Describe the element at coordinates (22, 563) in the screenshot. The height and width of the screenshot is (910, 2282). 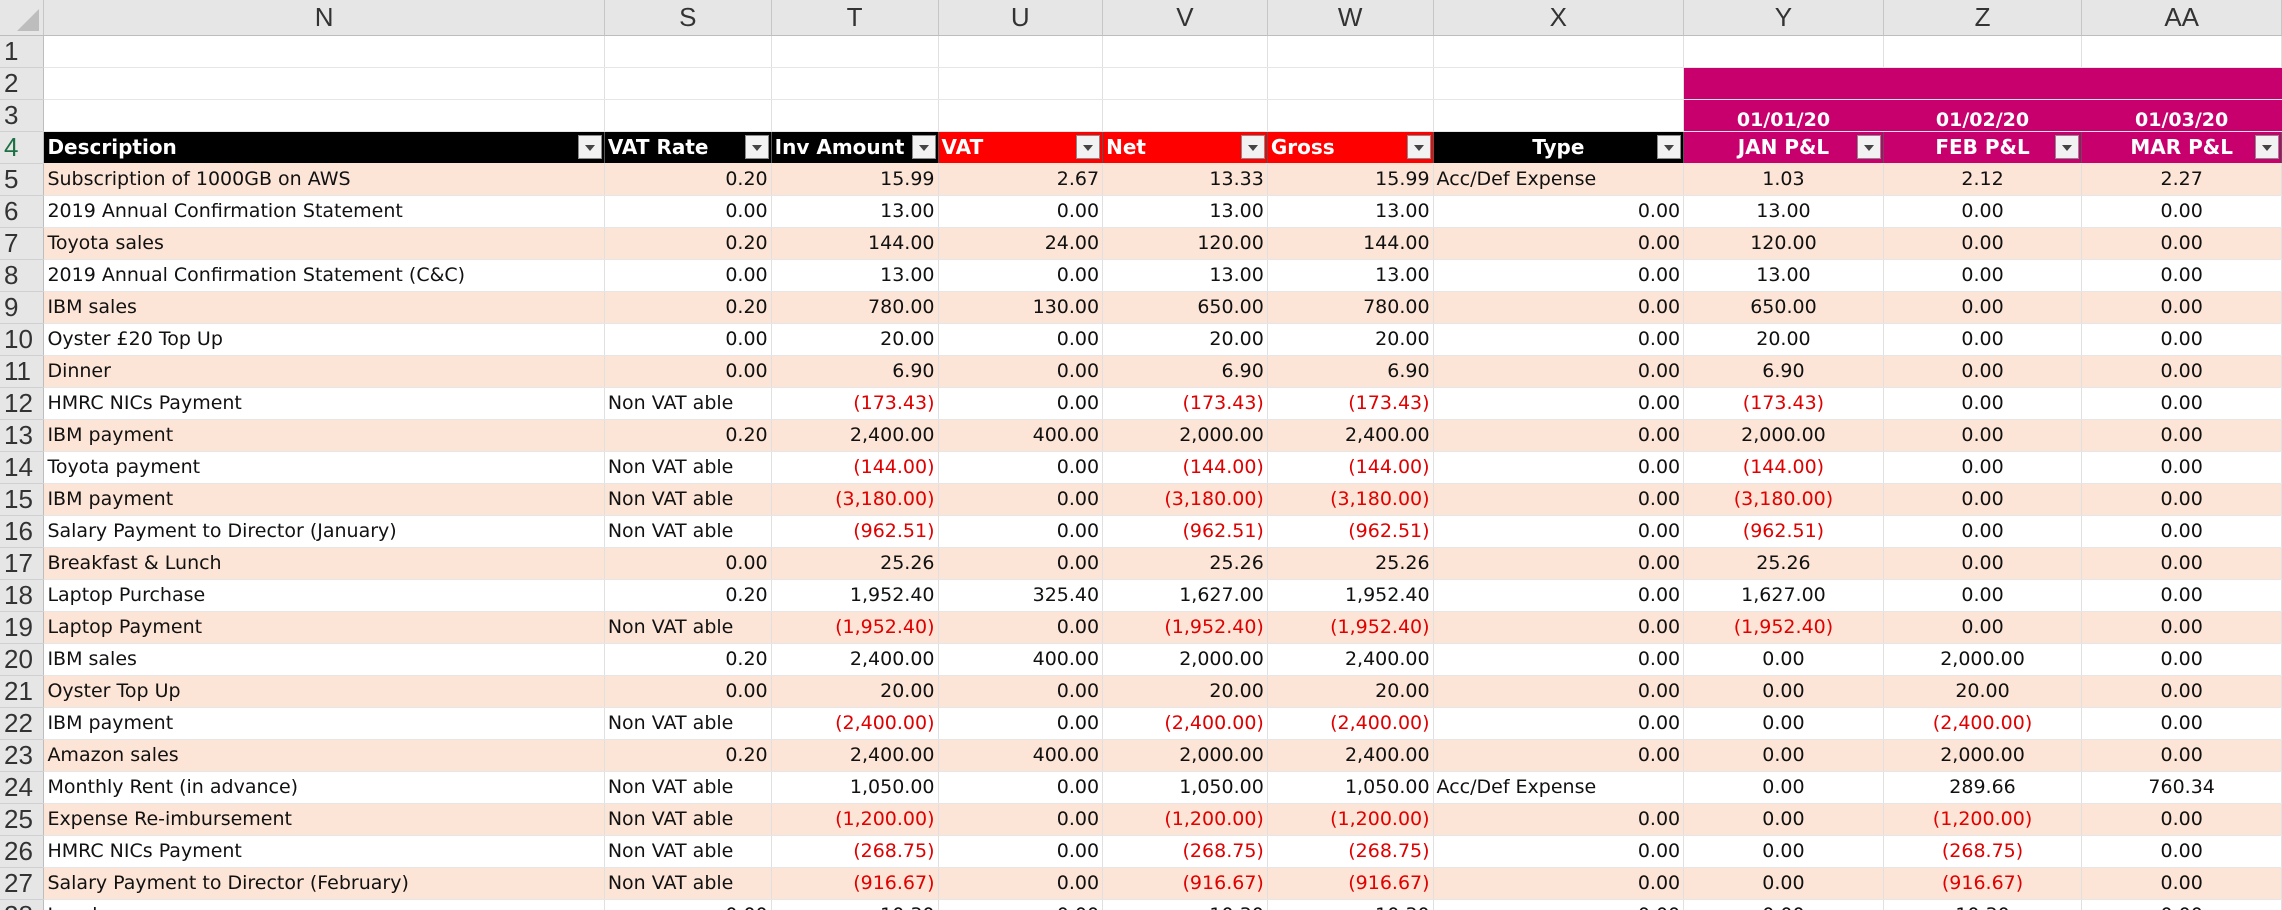
I see `row-number: 17` at that location.